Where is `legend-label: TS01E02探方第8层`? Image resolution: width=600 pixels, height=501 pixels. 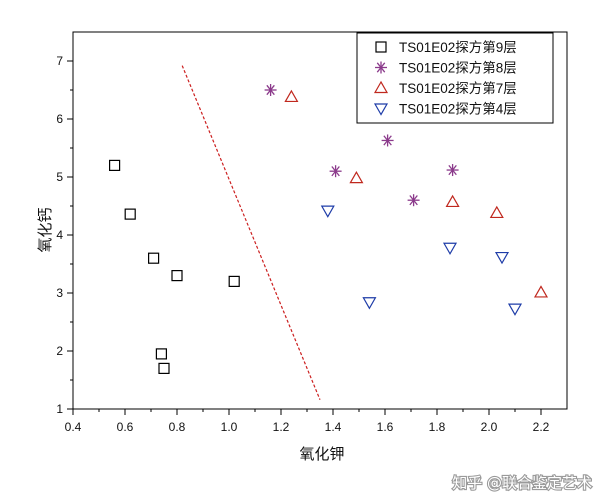
legend-label: TS01E02探方第8层 is located at coordinates (458, 68).